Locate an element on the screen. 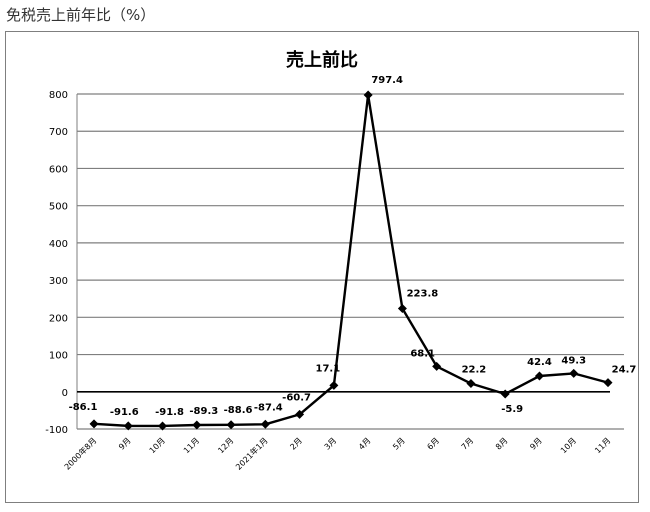 The image size is (650, 512). x-tick-label: 2月 is located at coordinates (296, 444).